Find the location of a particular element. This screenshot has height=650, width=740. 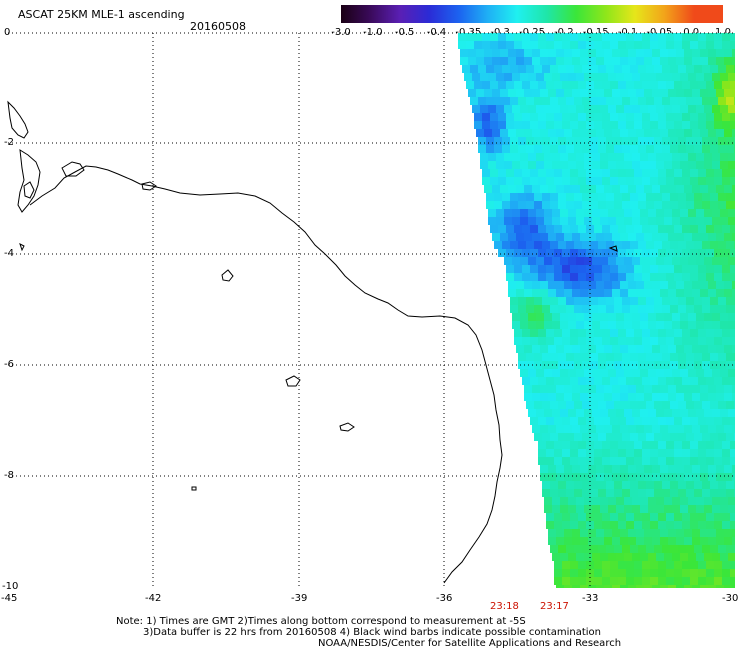

colorbar-label: -0.2 is located at coordinates (564, 32).